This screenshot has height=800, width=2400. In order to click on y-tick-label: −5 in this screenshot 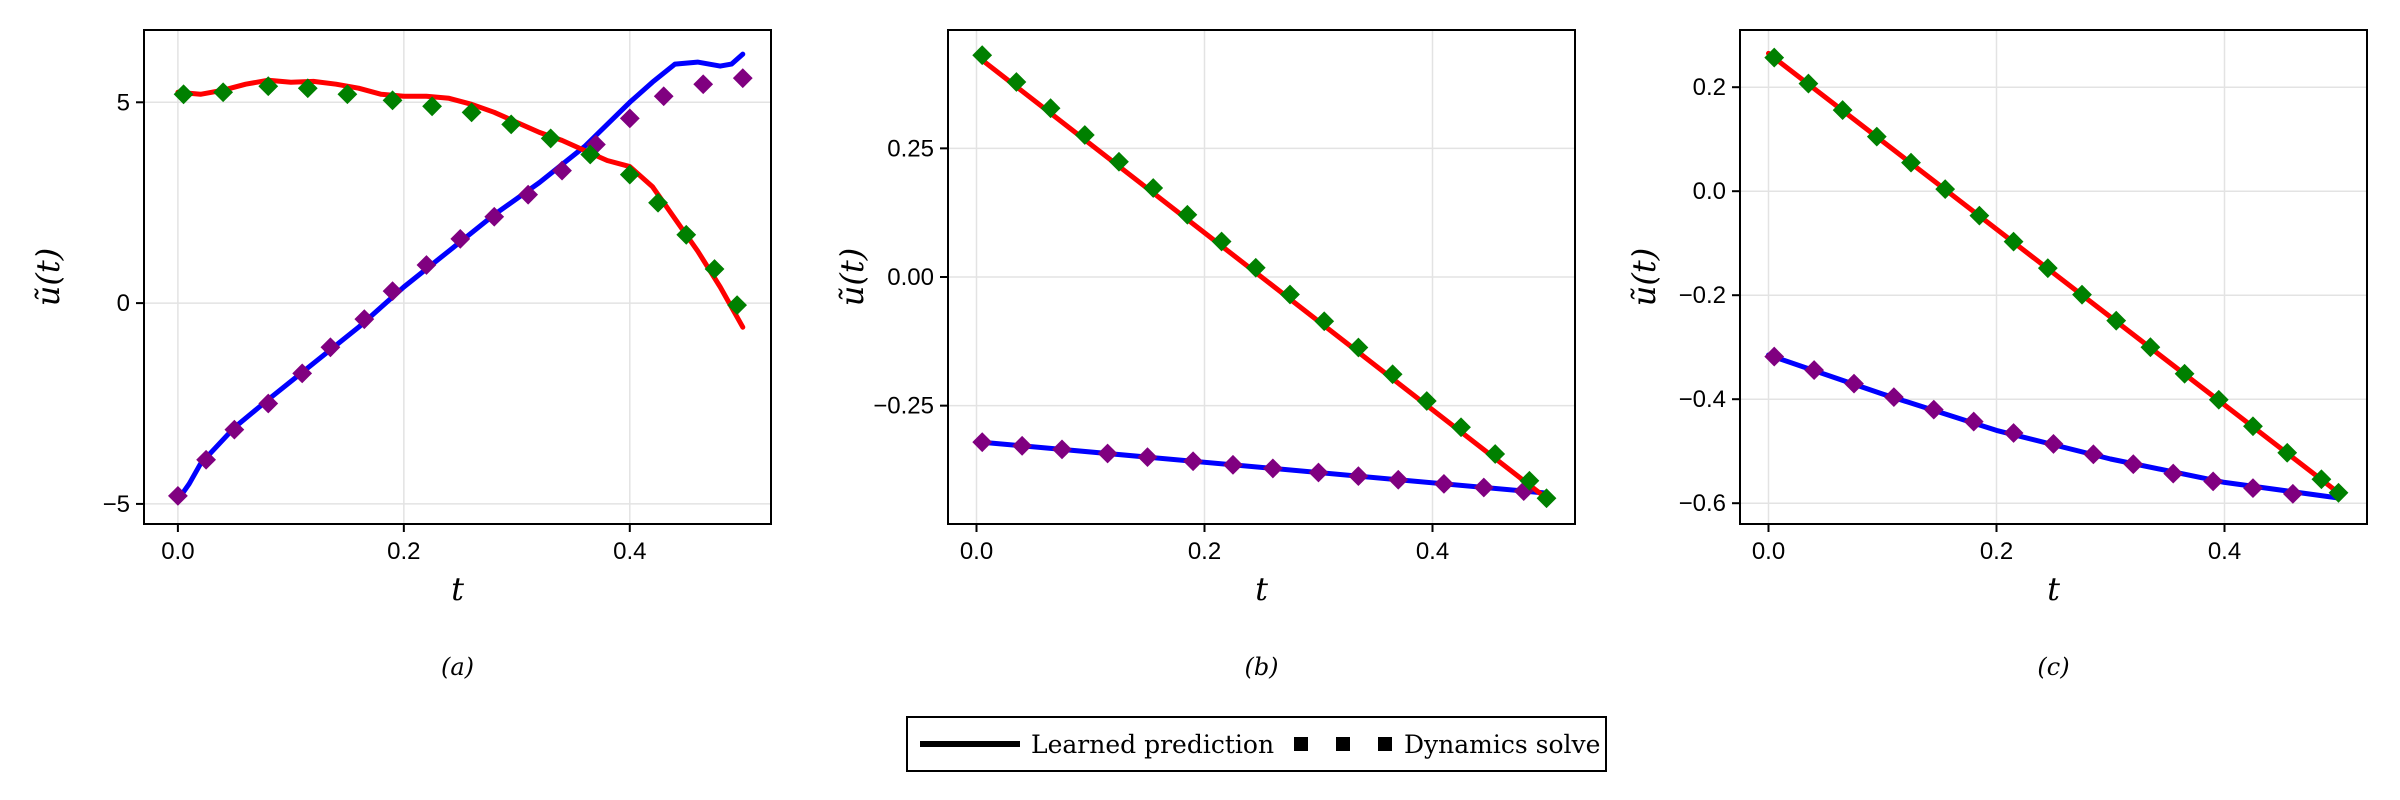, I will do `click(116, 504)`.